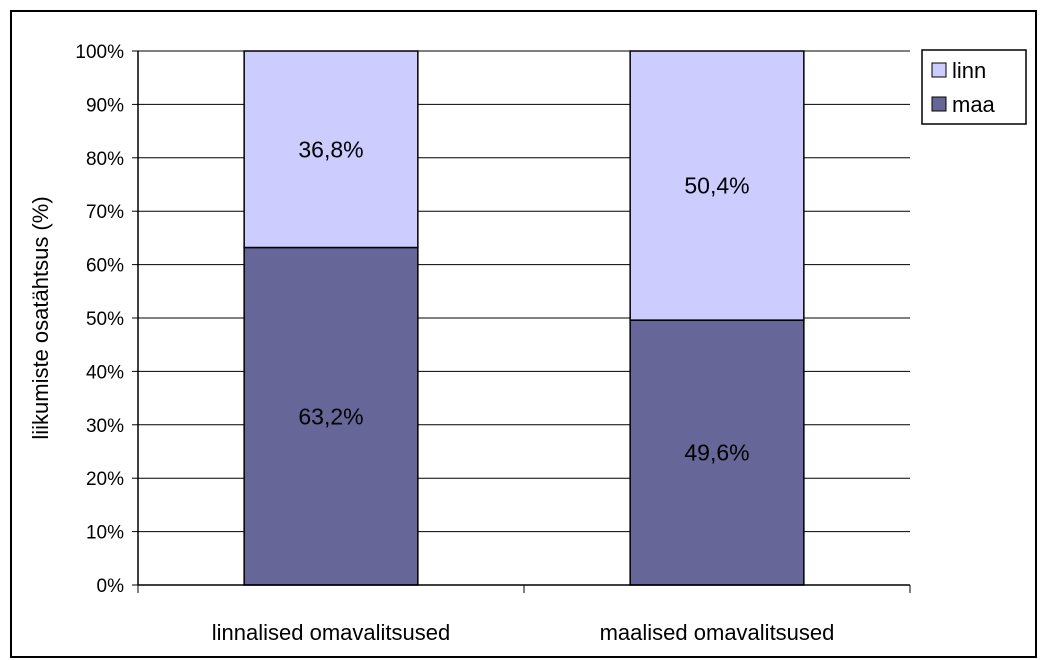 Image resolution: width=1047 pixels, height=660 pixels. Describe the element at coordinates (331, 632) in the screenshot. I see `category-label: linnalised omavalitsused` at that location.